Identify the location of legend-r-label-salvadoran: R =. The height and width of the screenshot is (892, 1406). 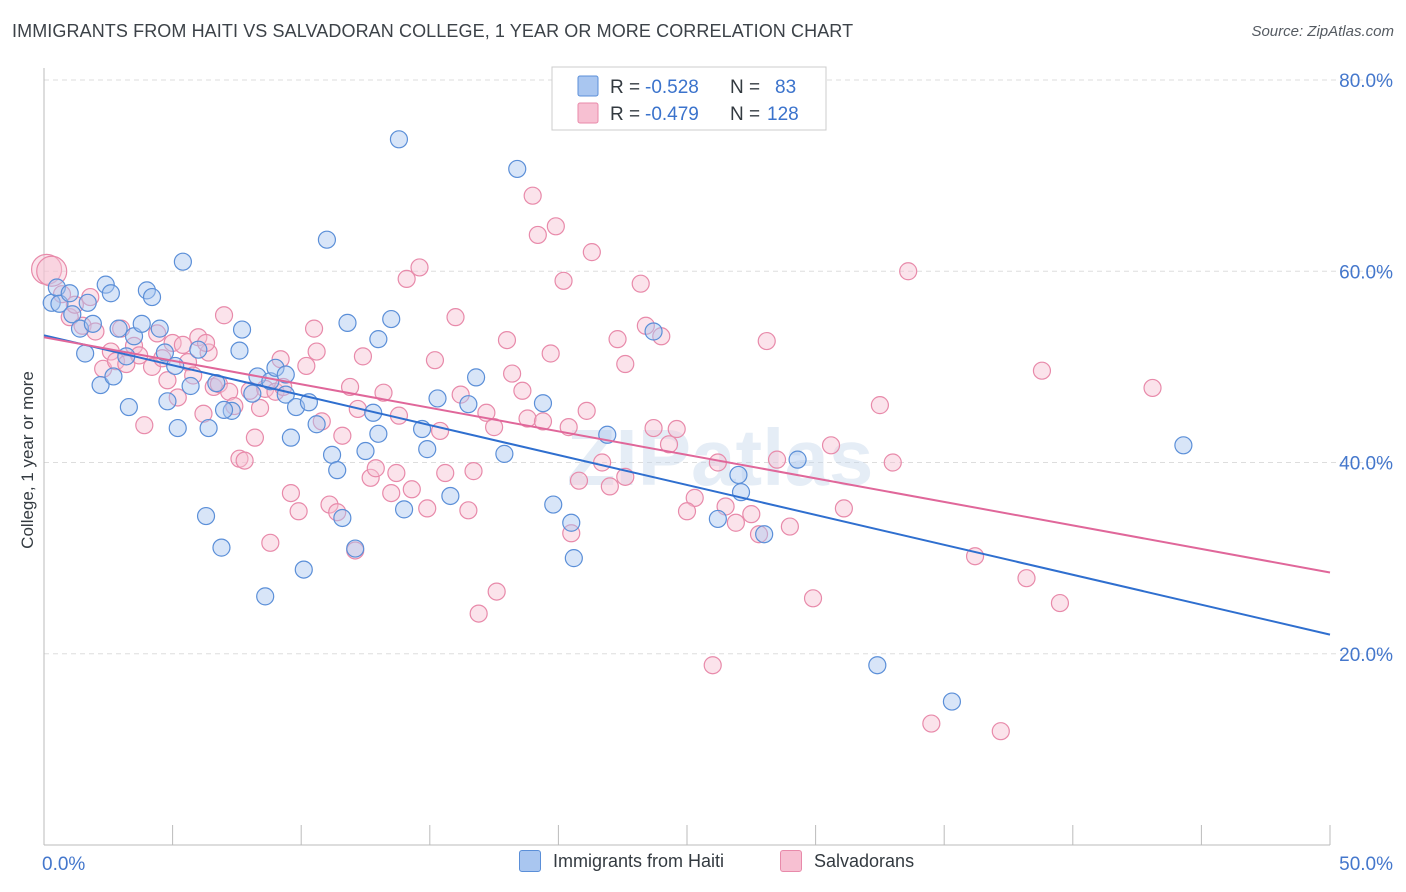
(625, 114).